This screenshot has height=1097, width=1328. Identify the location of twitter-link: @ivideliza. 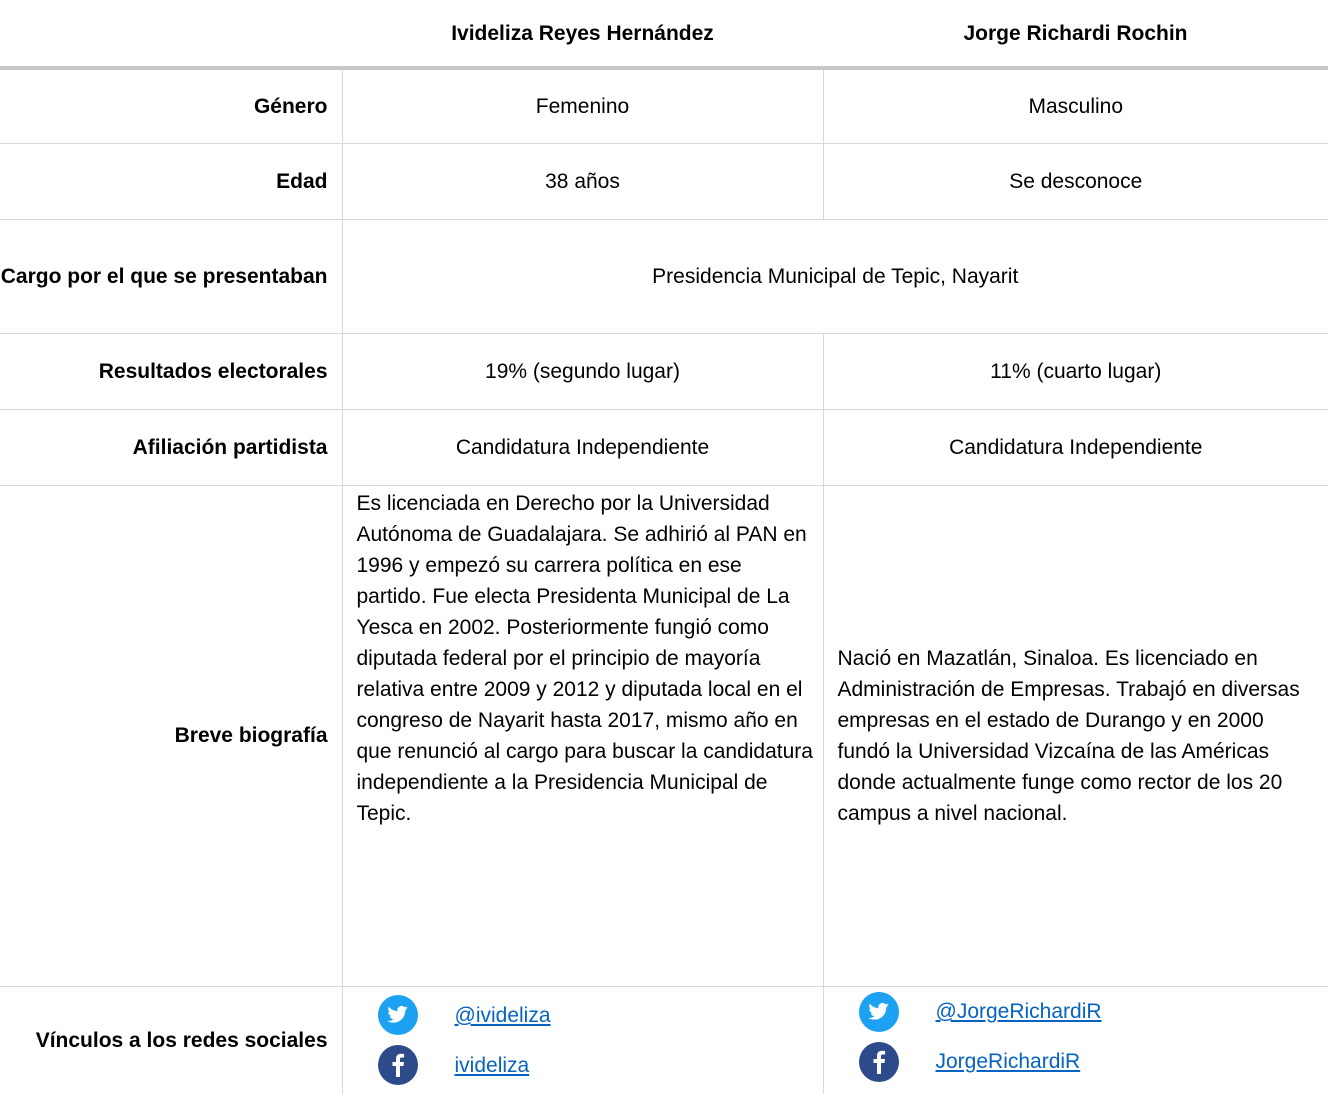
(600, 1015).